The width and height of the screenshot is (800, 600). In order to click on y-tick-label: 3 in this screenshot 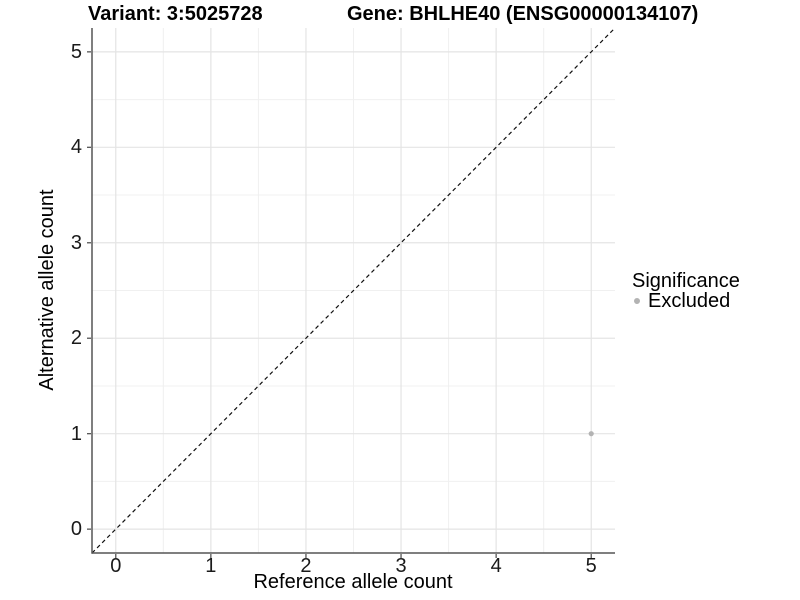, I will do `click(76, 242)`.